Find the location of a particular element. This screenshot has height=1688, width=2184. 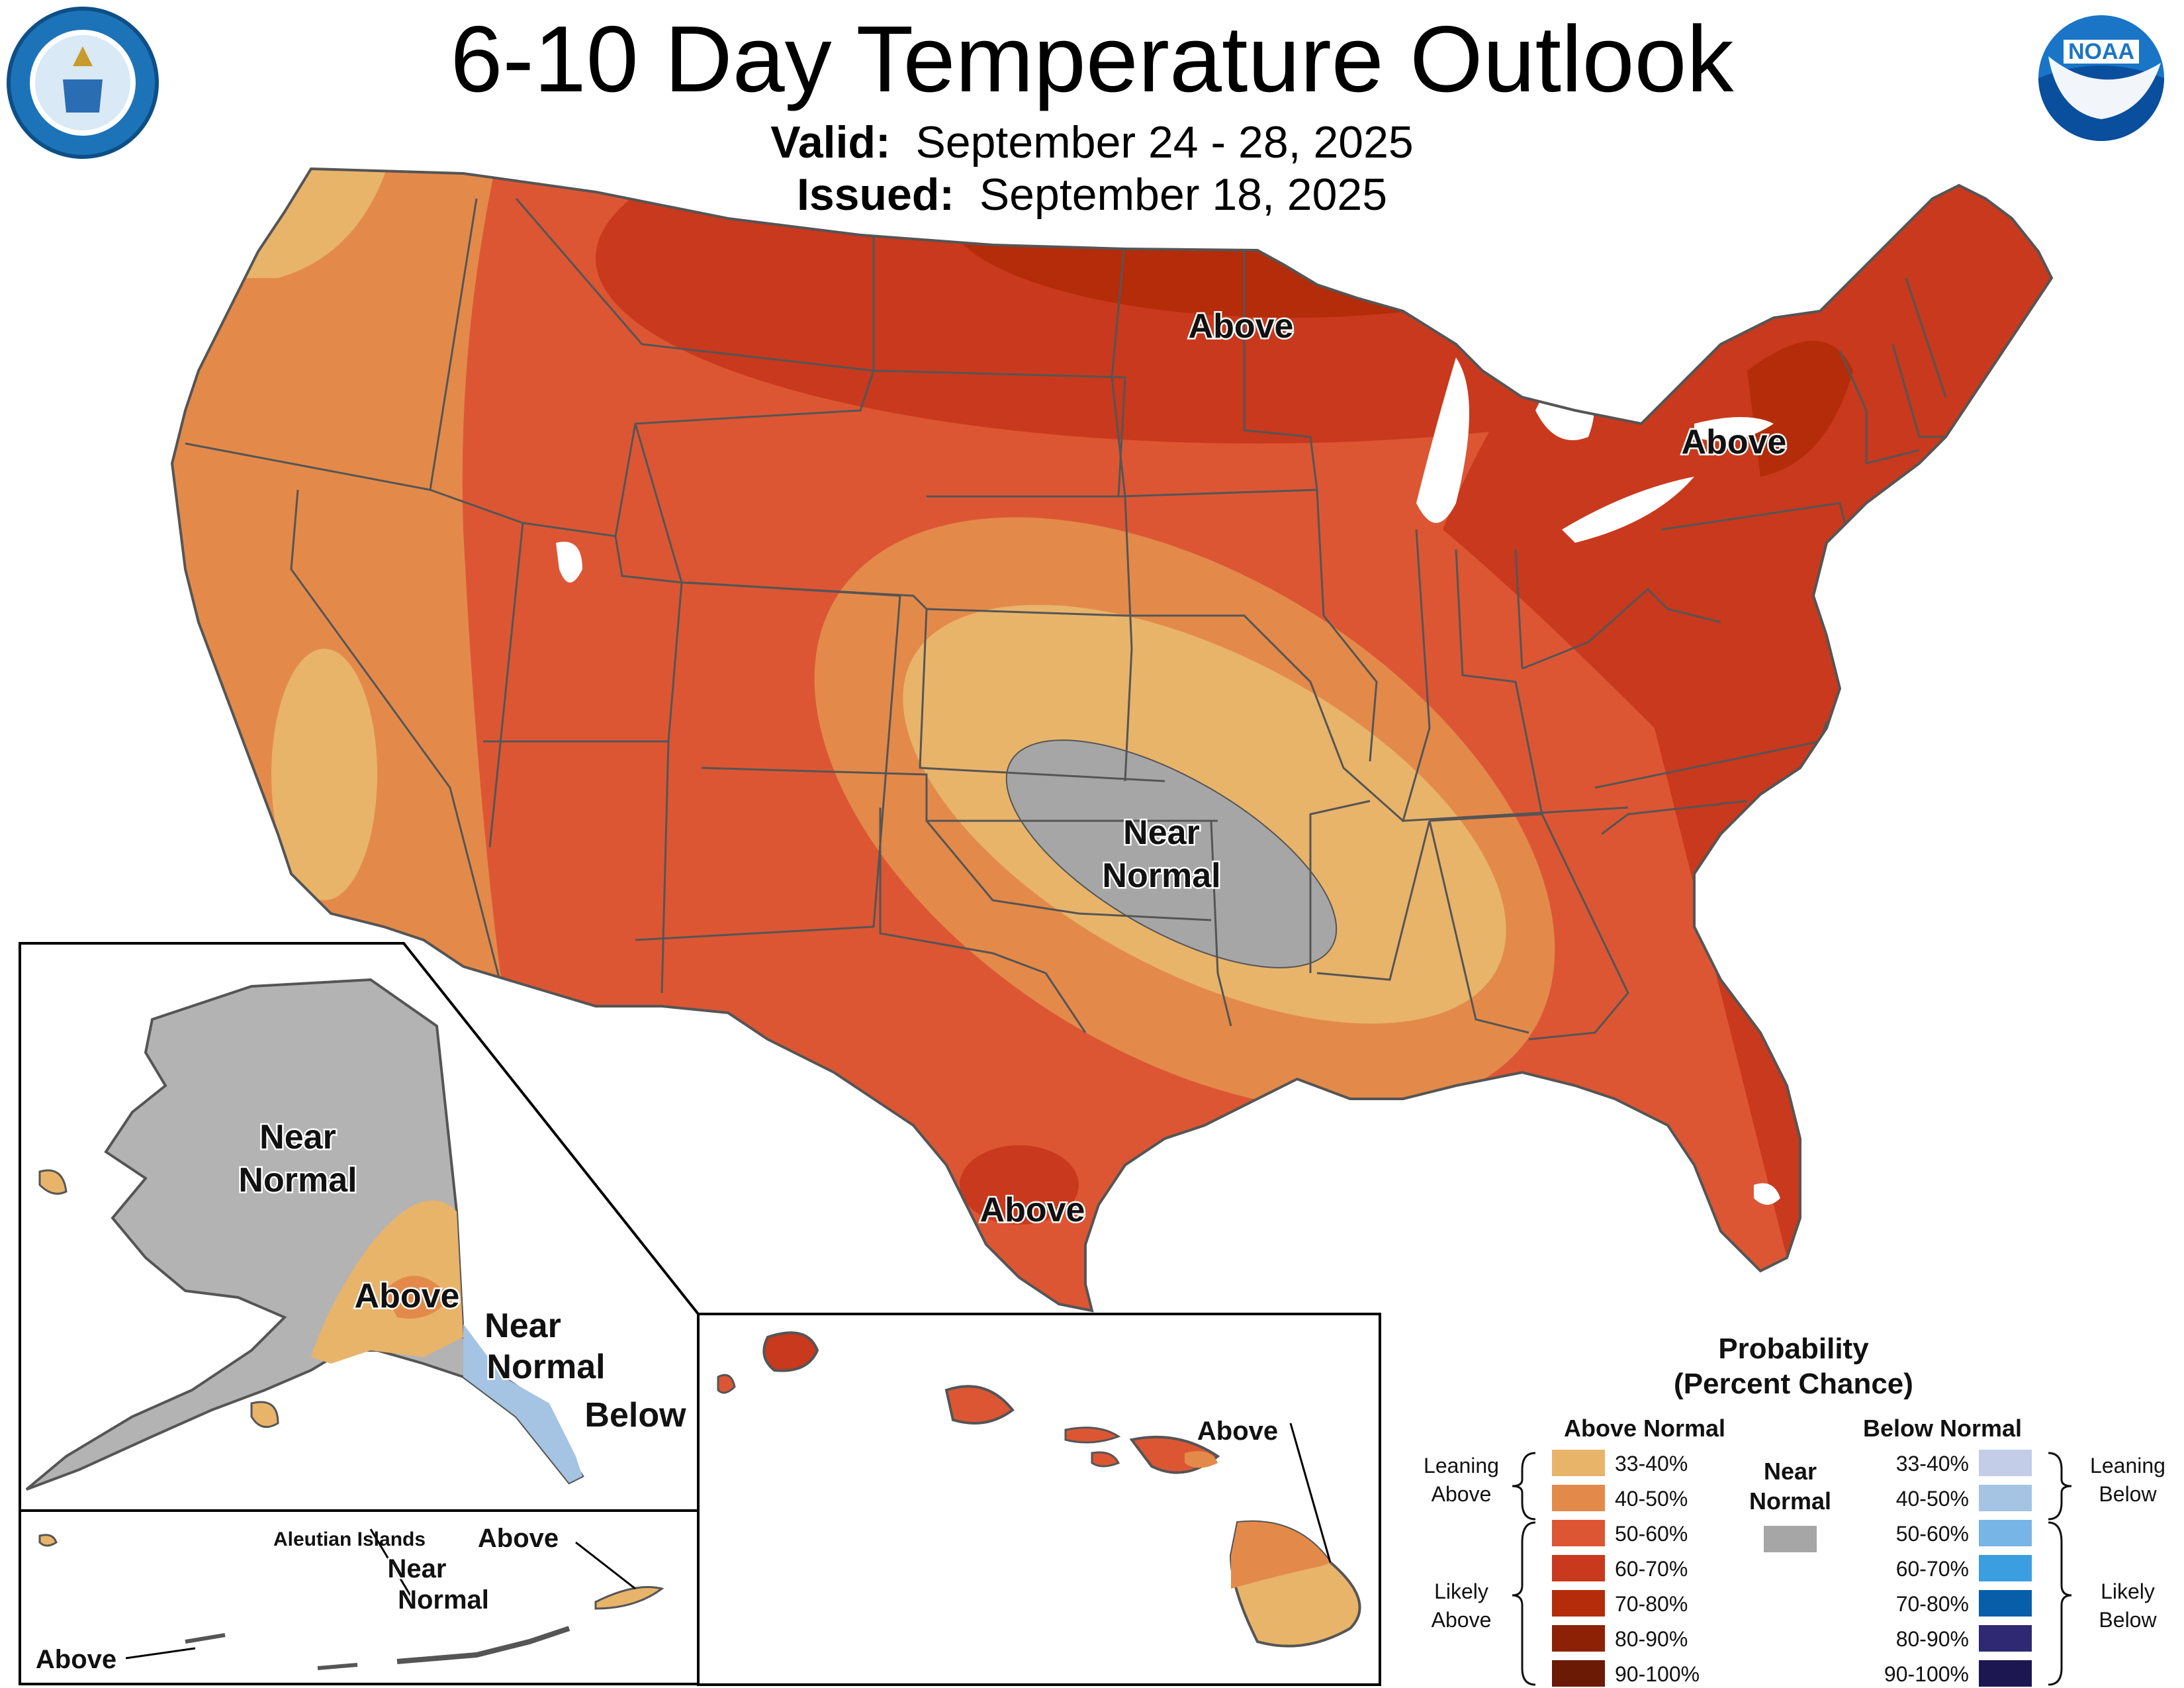

commerce-seal-icon is located at coordinates (83, 83).